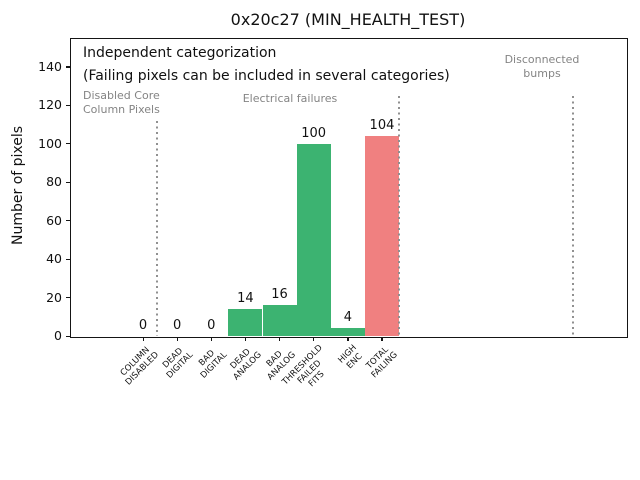 This screenshot has height=480, width=640. What do you see at coordinates (279, 295) in the screenshot?
I see `bar-value-label: 16` at bounding box center [279, 295].